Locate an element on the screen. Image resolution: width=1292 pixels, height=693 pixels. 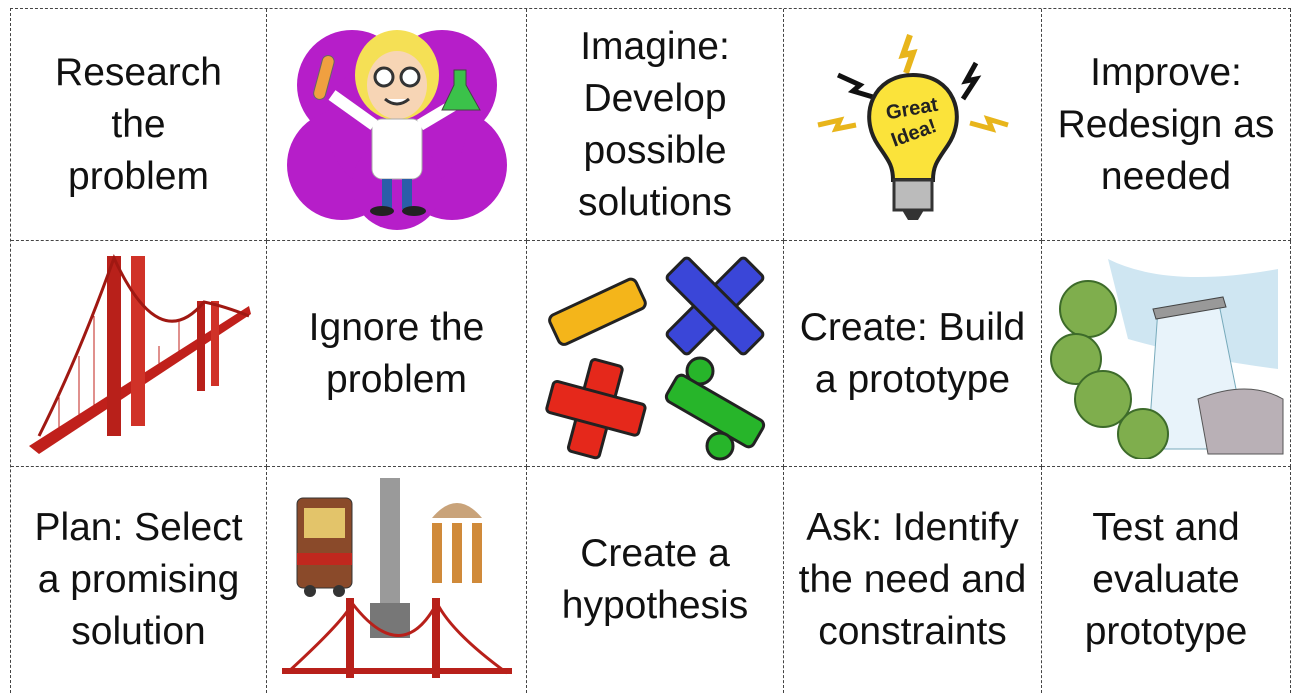
lightbulb-image: Great Idea! is located at coordinates (912, 126).